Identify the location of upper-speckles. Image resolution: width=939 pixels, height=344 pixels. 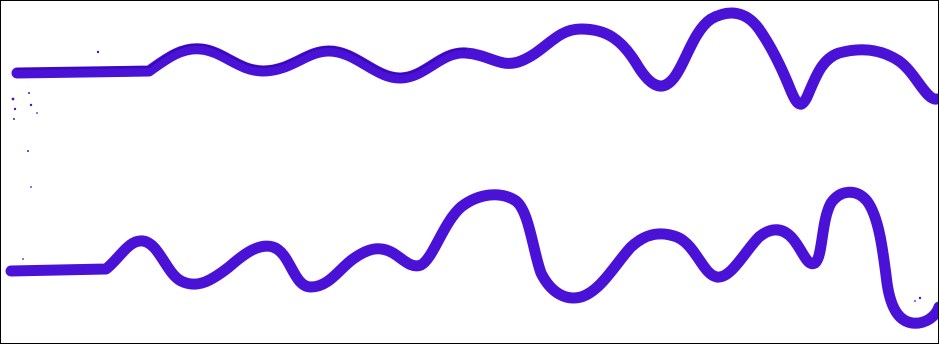
(55, 119).